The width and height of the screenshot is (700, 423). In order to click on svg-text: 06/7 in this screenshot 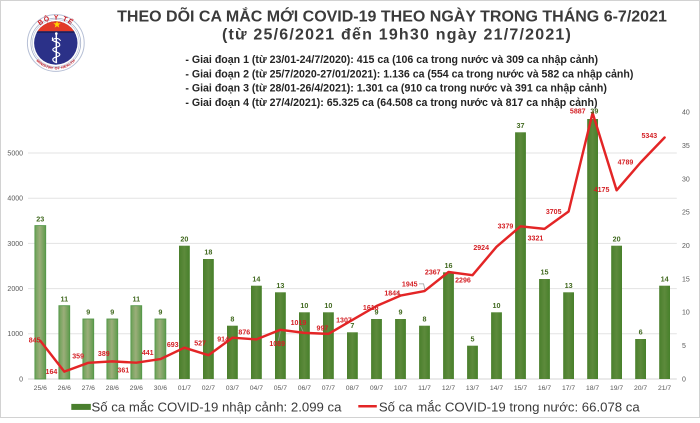, I will do `click(304, 388)`.